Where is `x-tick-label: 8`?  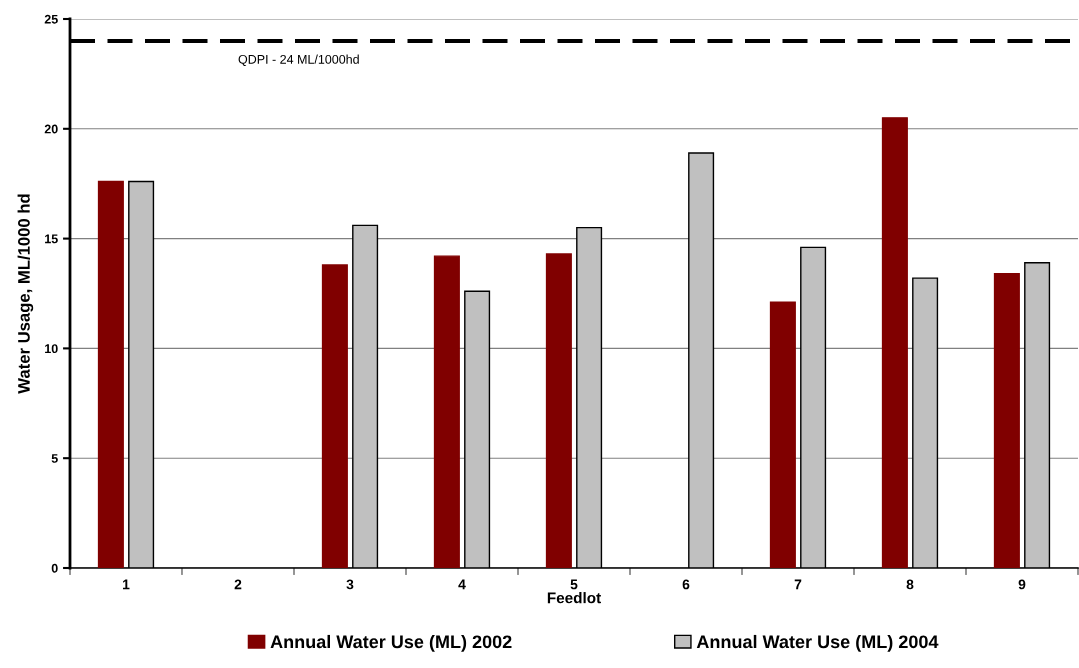 x-tick-label: 8 is located at coordinates (910, 584).